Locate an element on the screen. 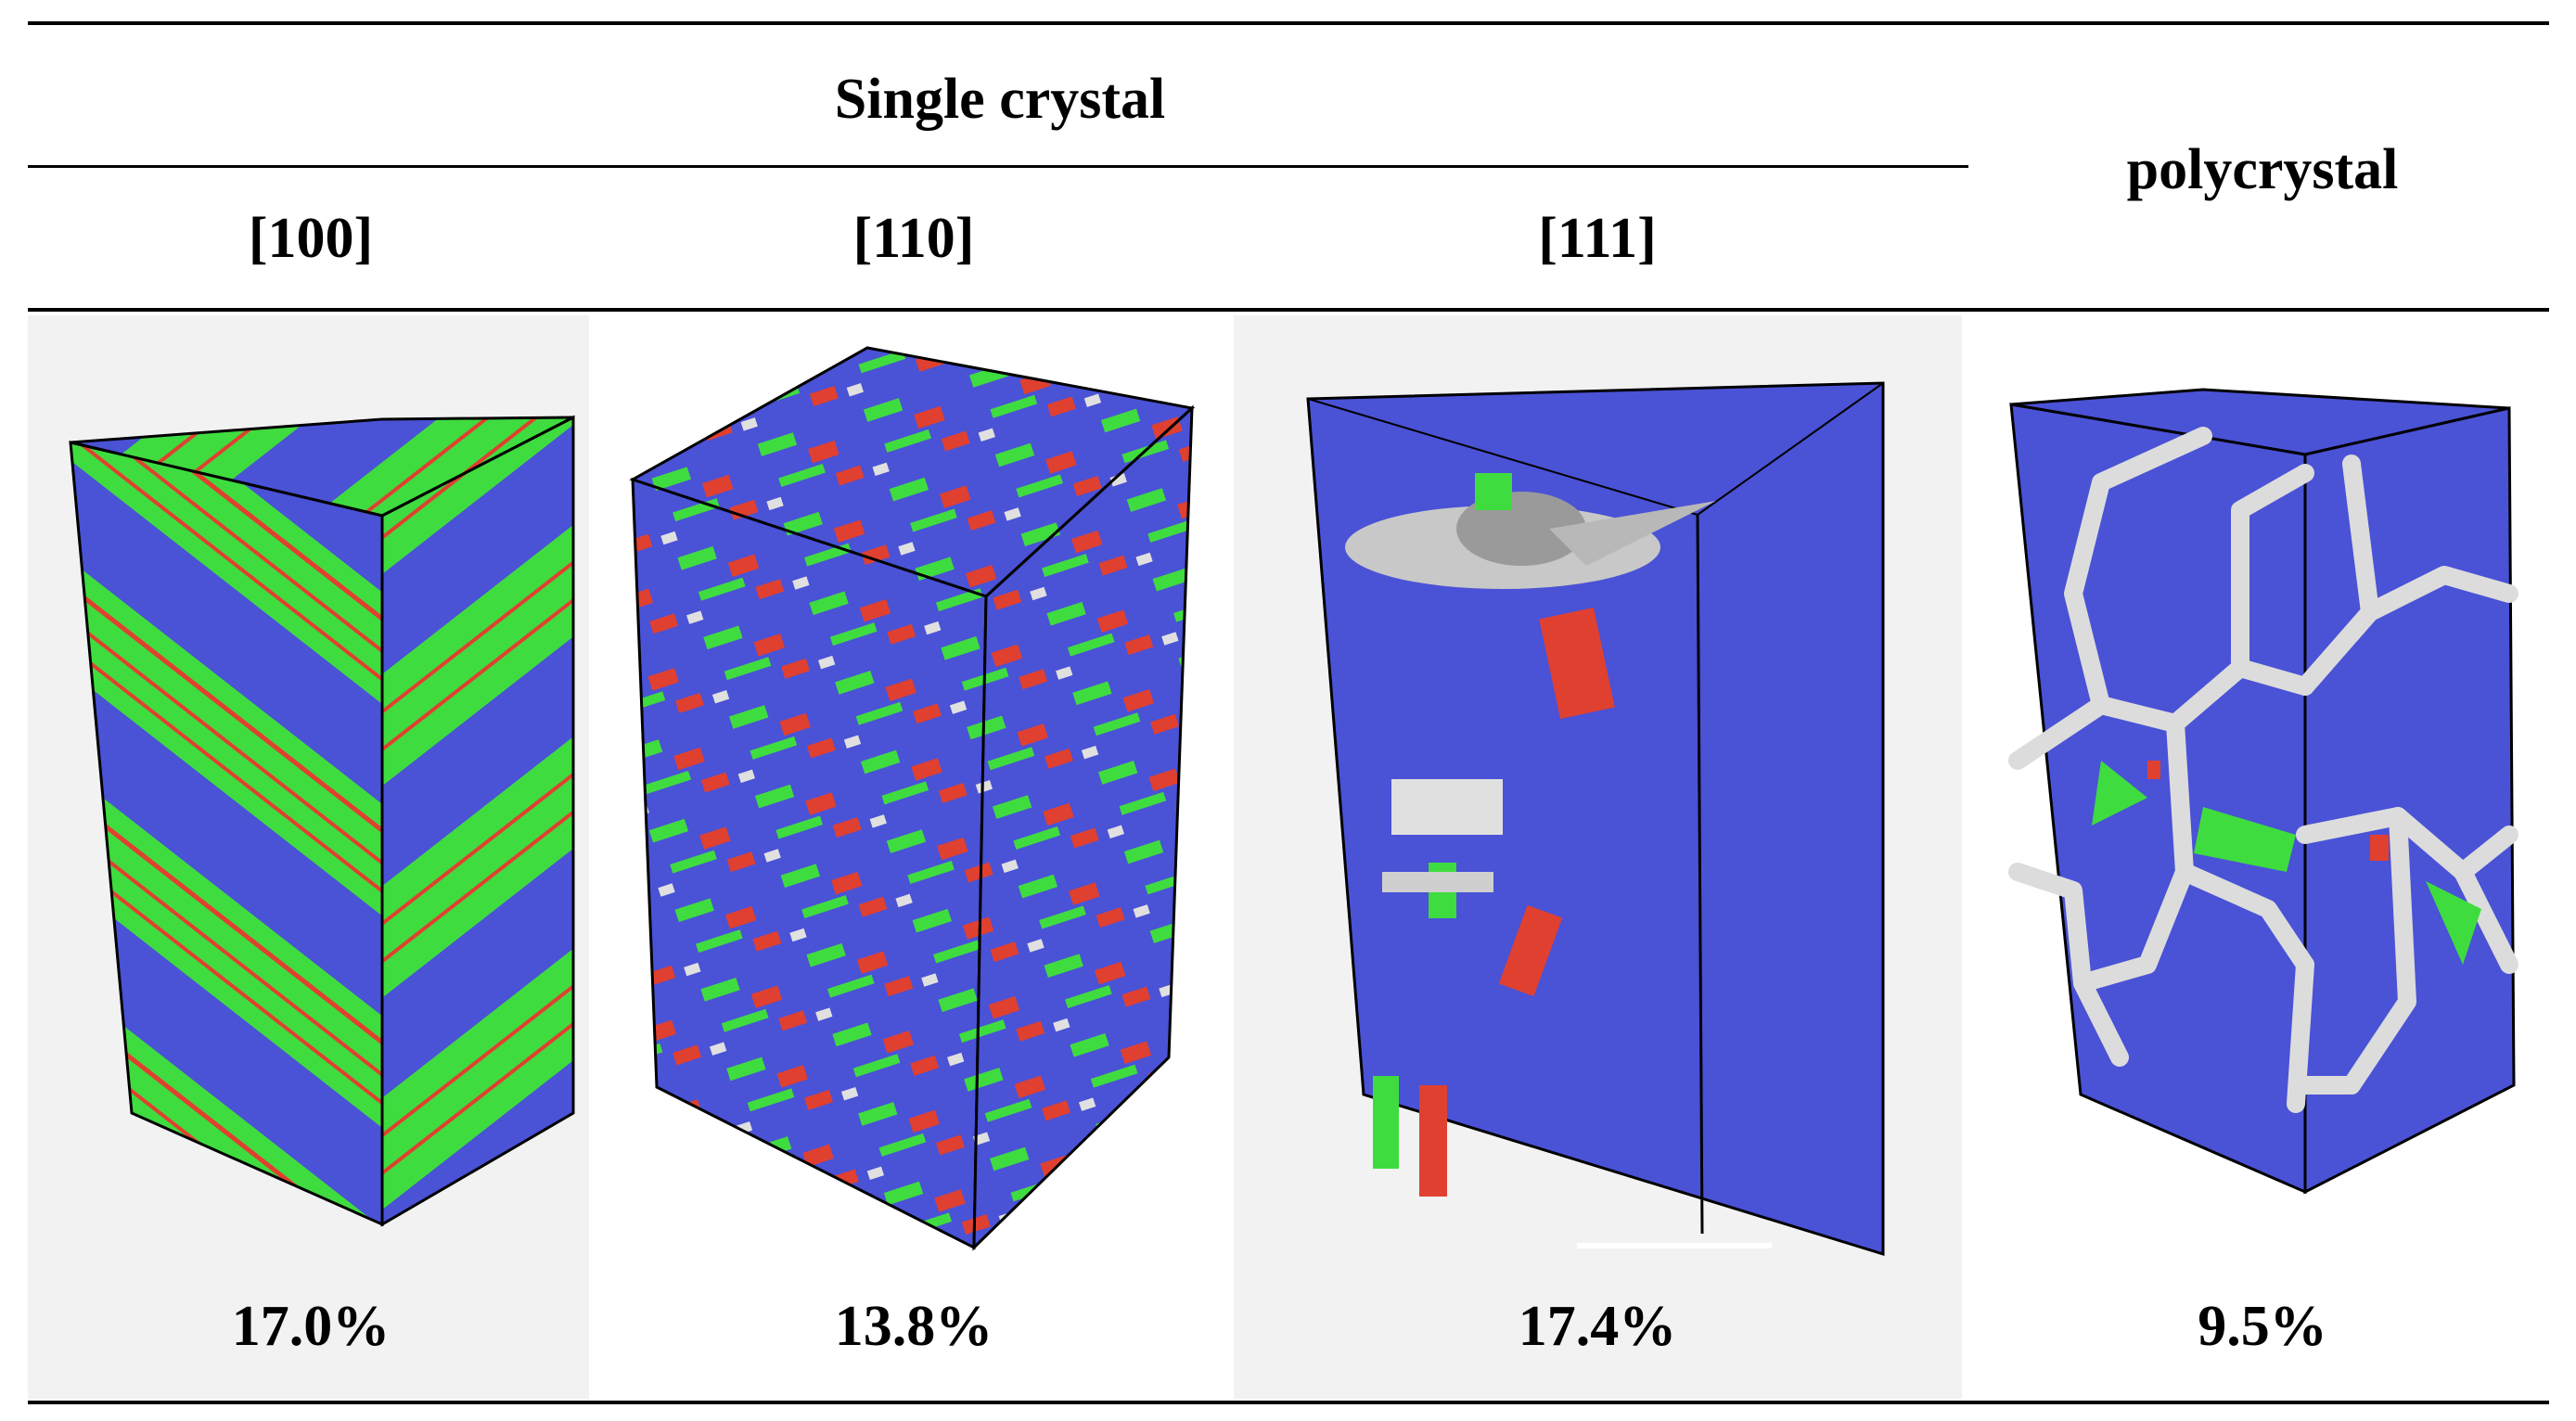  group-header-rule is located at coordinates (998, 166).